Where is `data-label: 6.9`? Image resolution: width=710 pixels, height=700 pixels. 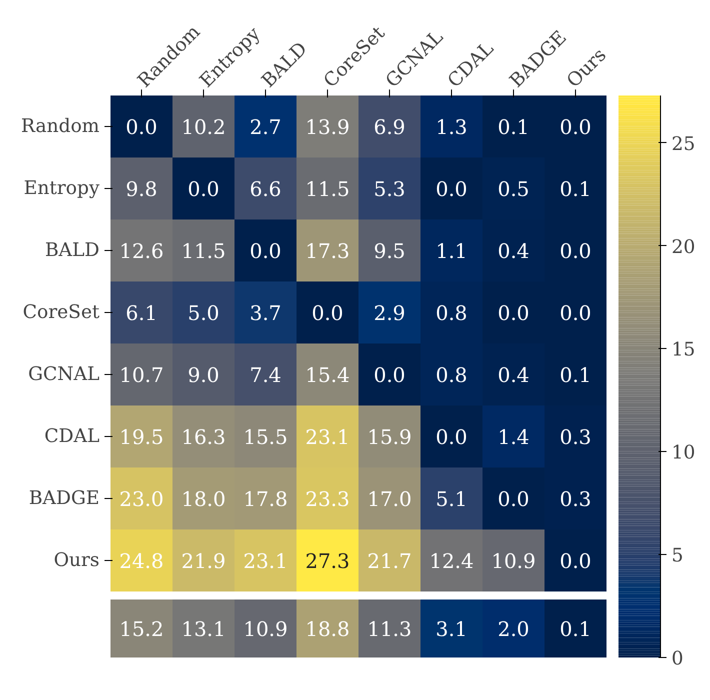 data-label: 6.9 is located at coordinates (390, 127).